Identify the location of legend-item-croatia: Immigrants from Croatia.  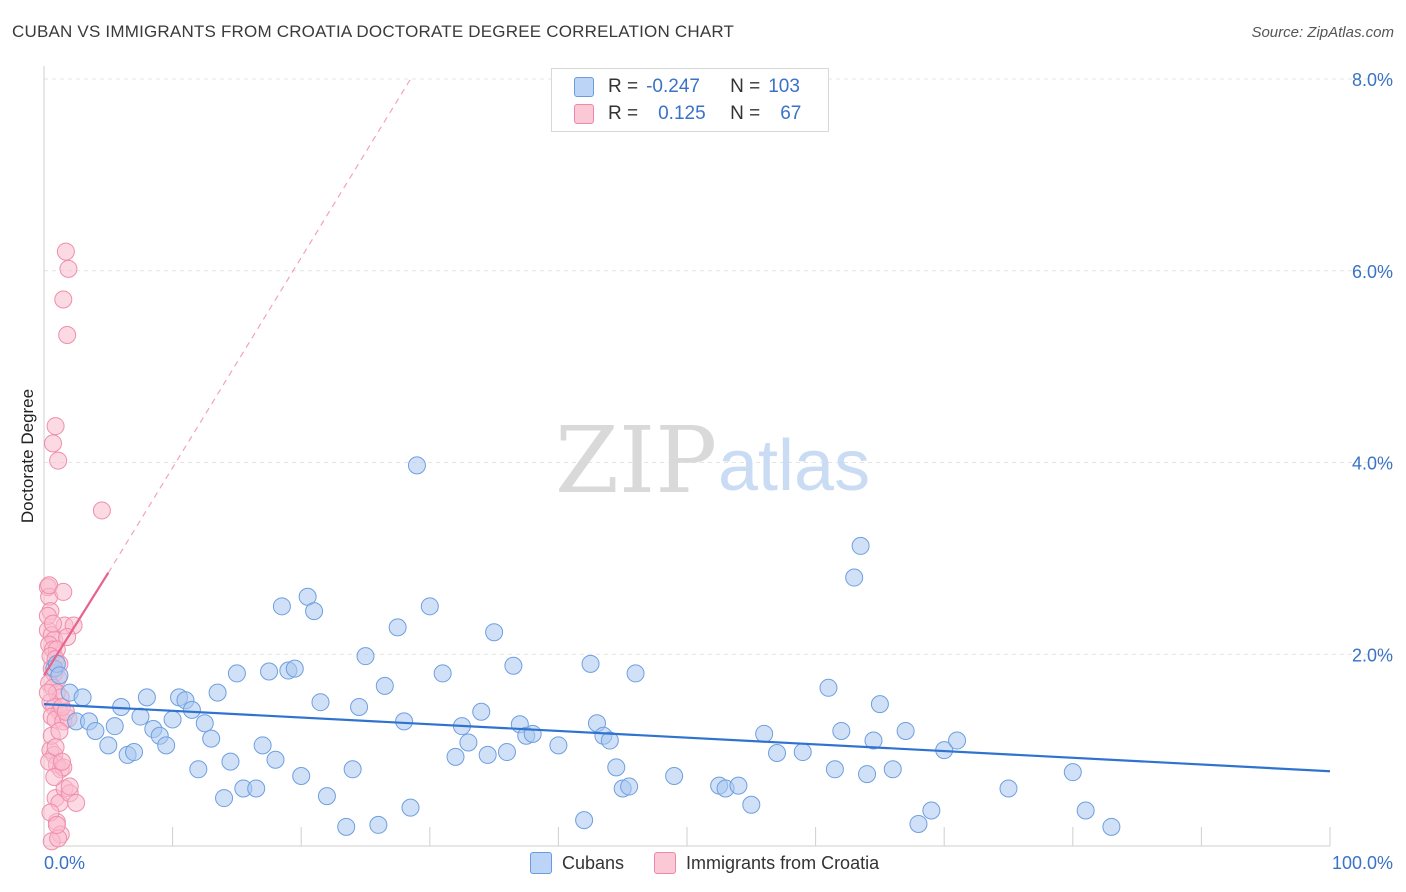
(766, 863).